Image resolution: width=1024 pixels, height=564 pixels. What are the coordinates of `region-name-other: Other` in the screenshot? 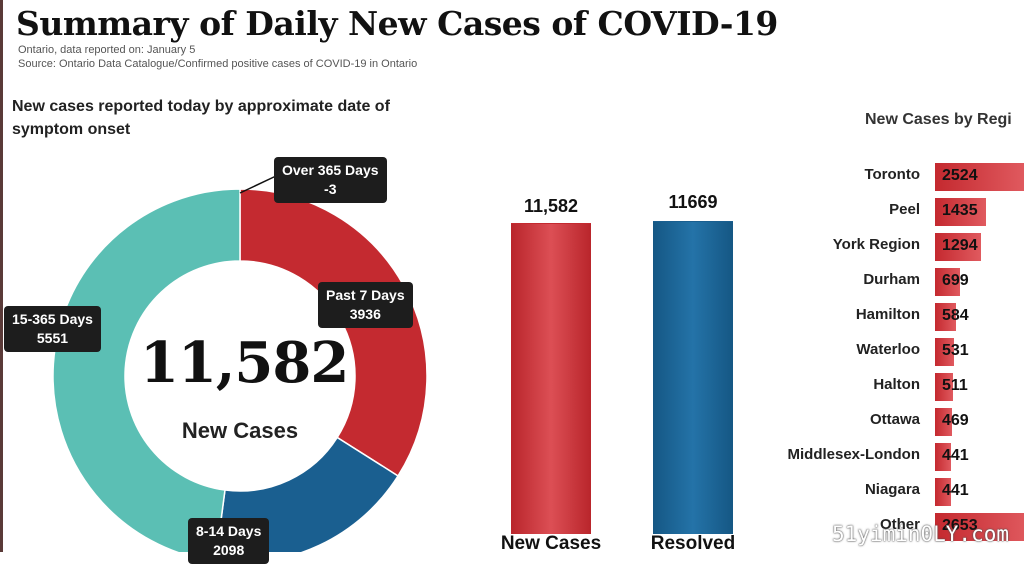 It's located at (899, 524).